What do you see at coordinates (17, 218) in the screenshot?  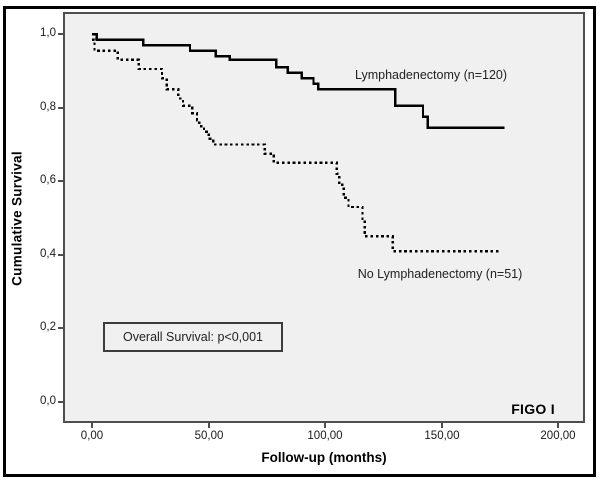 I see `y-axis-title: Cumulative Survival` at bounding box center [17, 218].